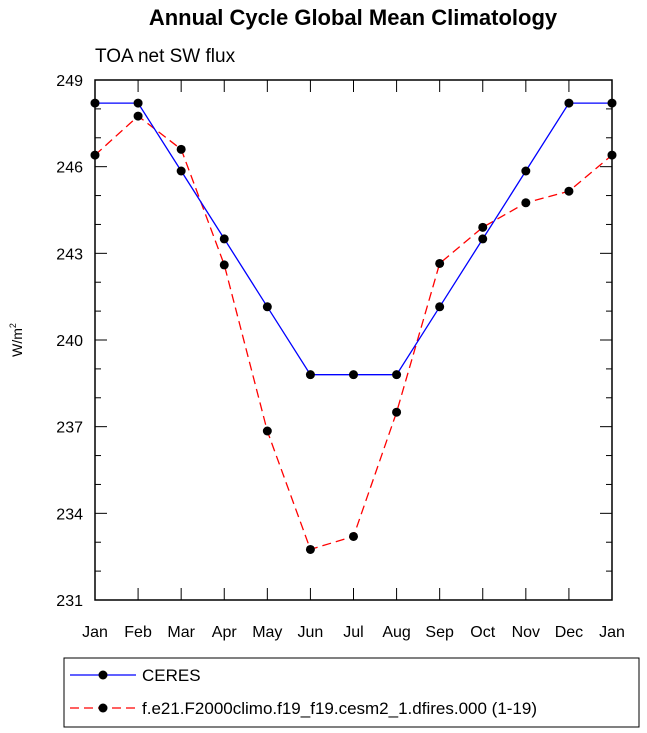 This screenshot has height=733, width=647. Describe the element at coordinates (353, 632) in the screenshot. I see `x-tick-label: Jul` at that location.